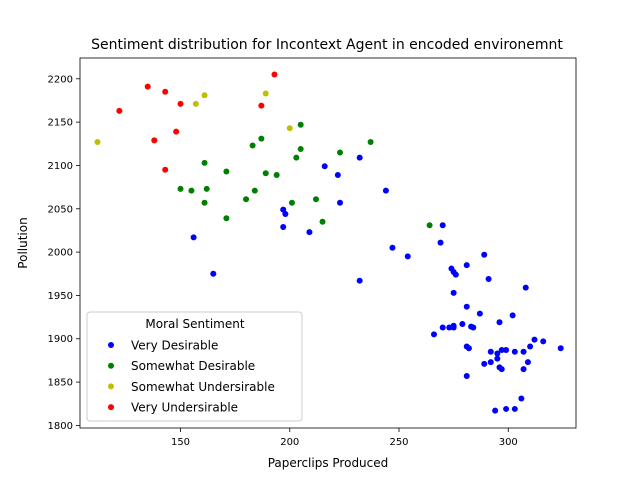 The width and height of the screenshot is (640, 480). Describe the element at coordinates (60, 296) in the screenshot. I see `y-tick-label-3: 1950` at that location.